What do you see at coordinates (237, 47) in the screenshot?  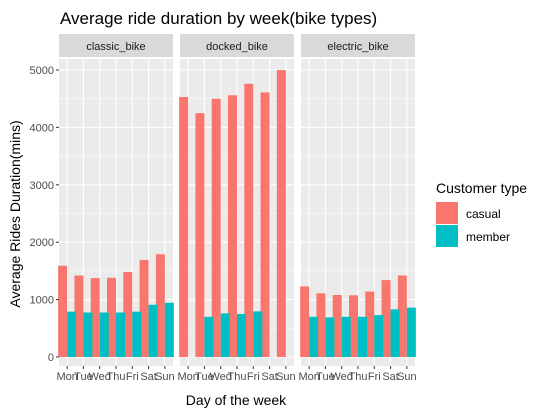 I see `facet-strip-label: docked_bike` at bounding box center [237, 47].